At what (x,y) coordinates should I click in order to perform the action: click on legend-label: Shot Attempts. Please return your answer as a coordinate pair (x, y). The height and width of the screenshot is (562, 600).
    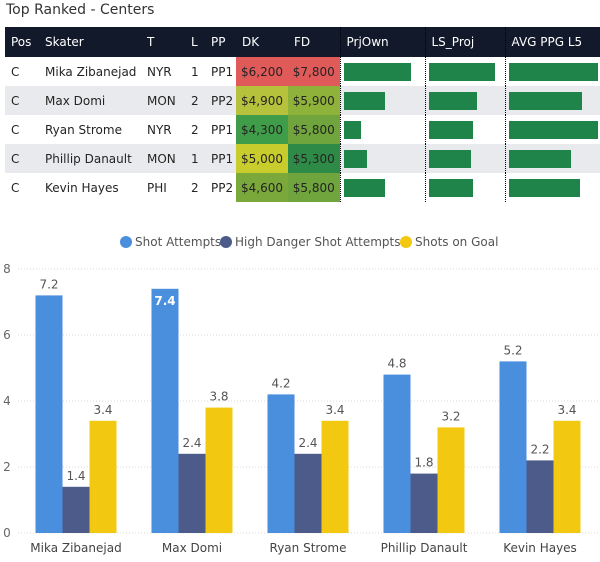
    Looking at the image, I should click on (178, 242).